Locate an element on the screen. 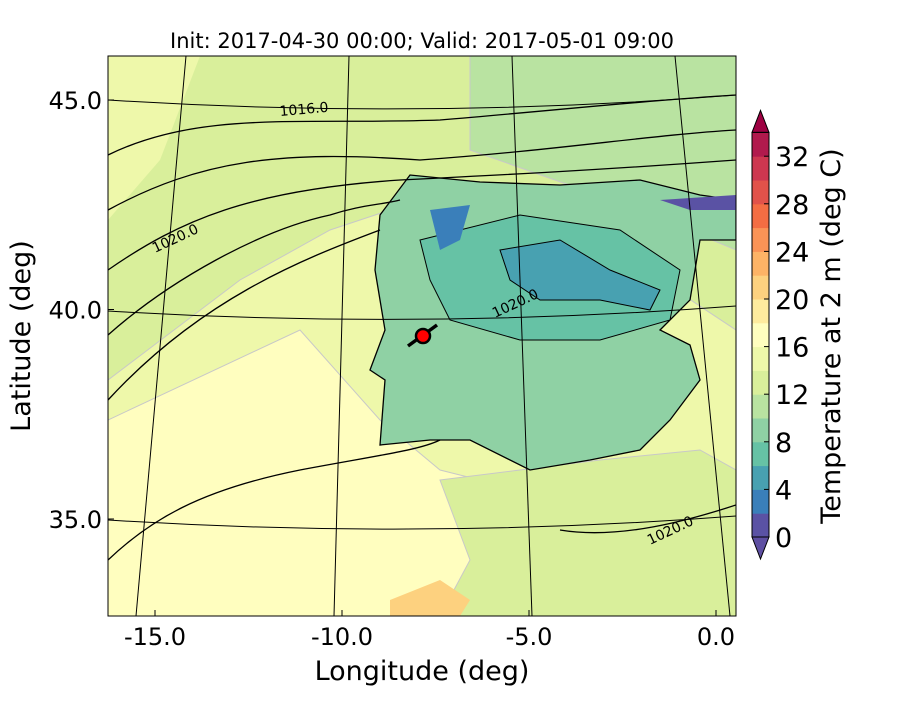 The height and width of the screenshot is (704, 900). y-tick-label: 35.0 is located at coordinates (75, 520).